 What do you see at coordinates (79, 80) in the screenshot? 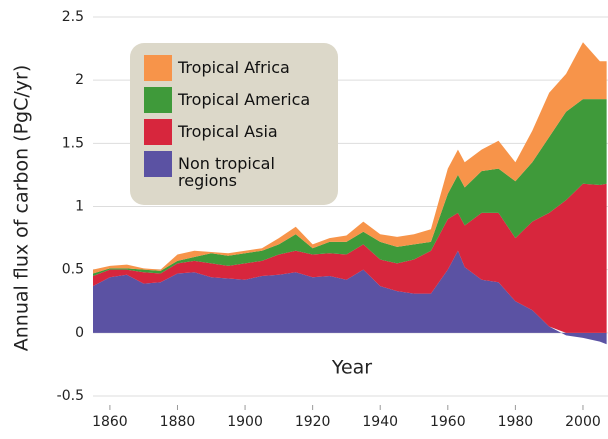
I see `y-tick-label: 2` at bounding box center [79, 80].